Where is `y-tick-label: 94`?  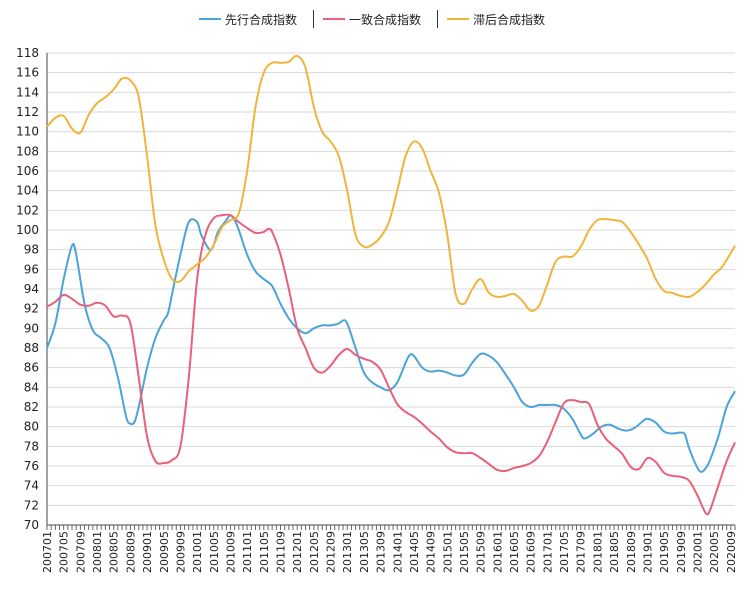 y-tick-label: 94 is located at coordinates (31, 289).